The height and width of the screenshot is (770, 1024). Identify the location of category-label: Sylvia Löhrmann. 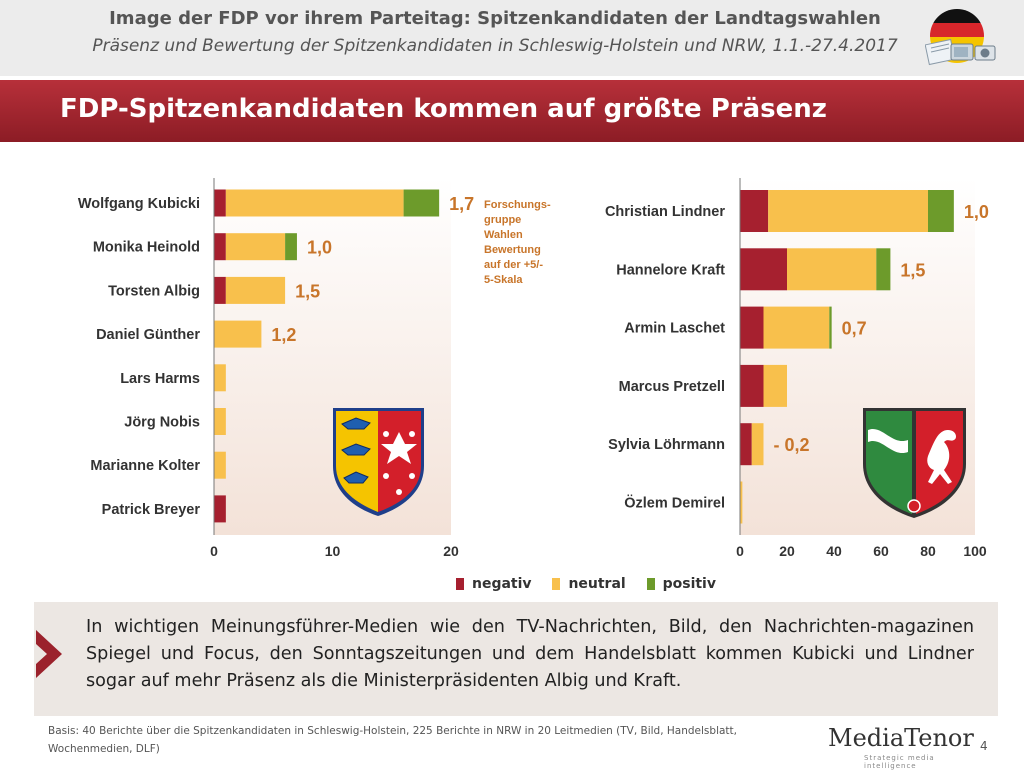
(666, 445).